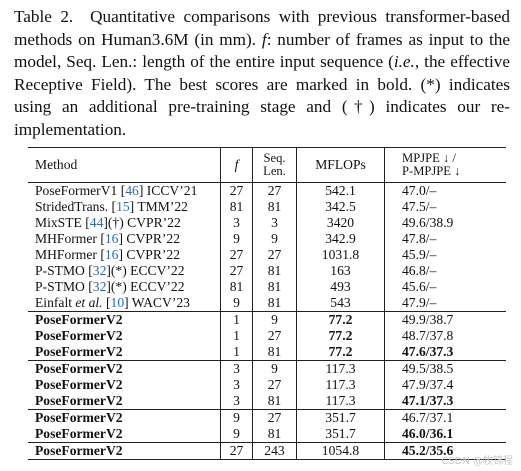 This screenshot has width=521, height=471. Describe the element at coordinates (340, 223) in the screenshot. I see `mflops-cell: 3420` at that location.